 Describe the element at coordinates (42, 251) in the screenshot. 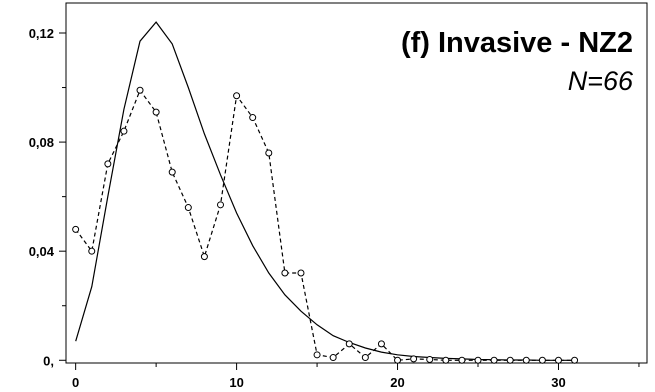

I see `y-tick-label-1: 0,04` at that location.